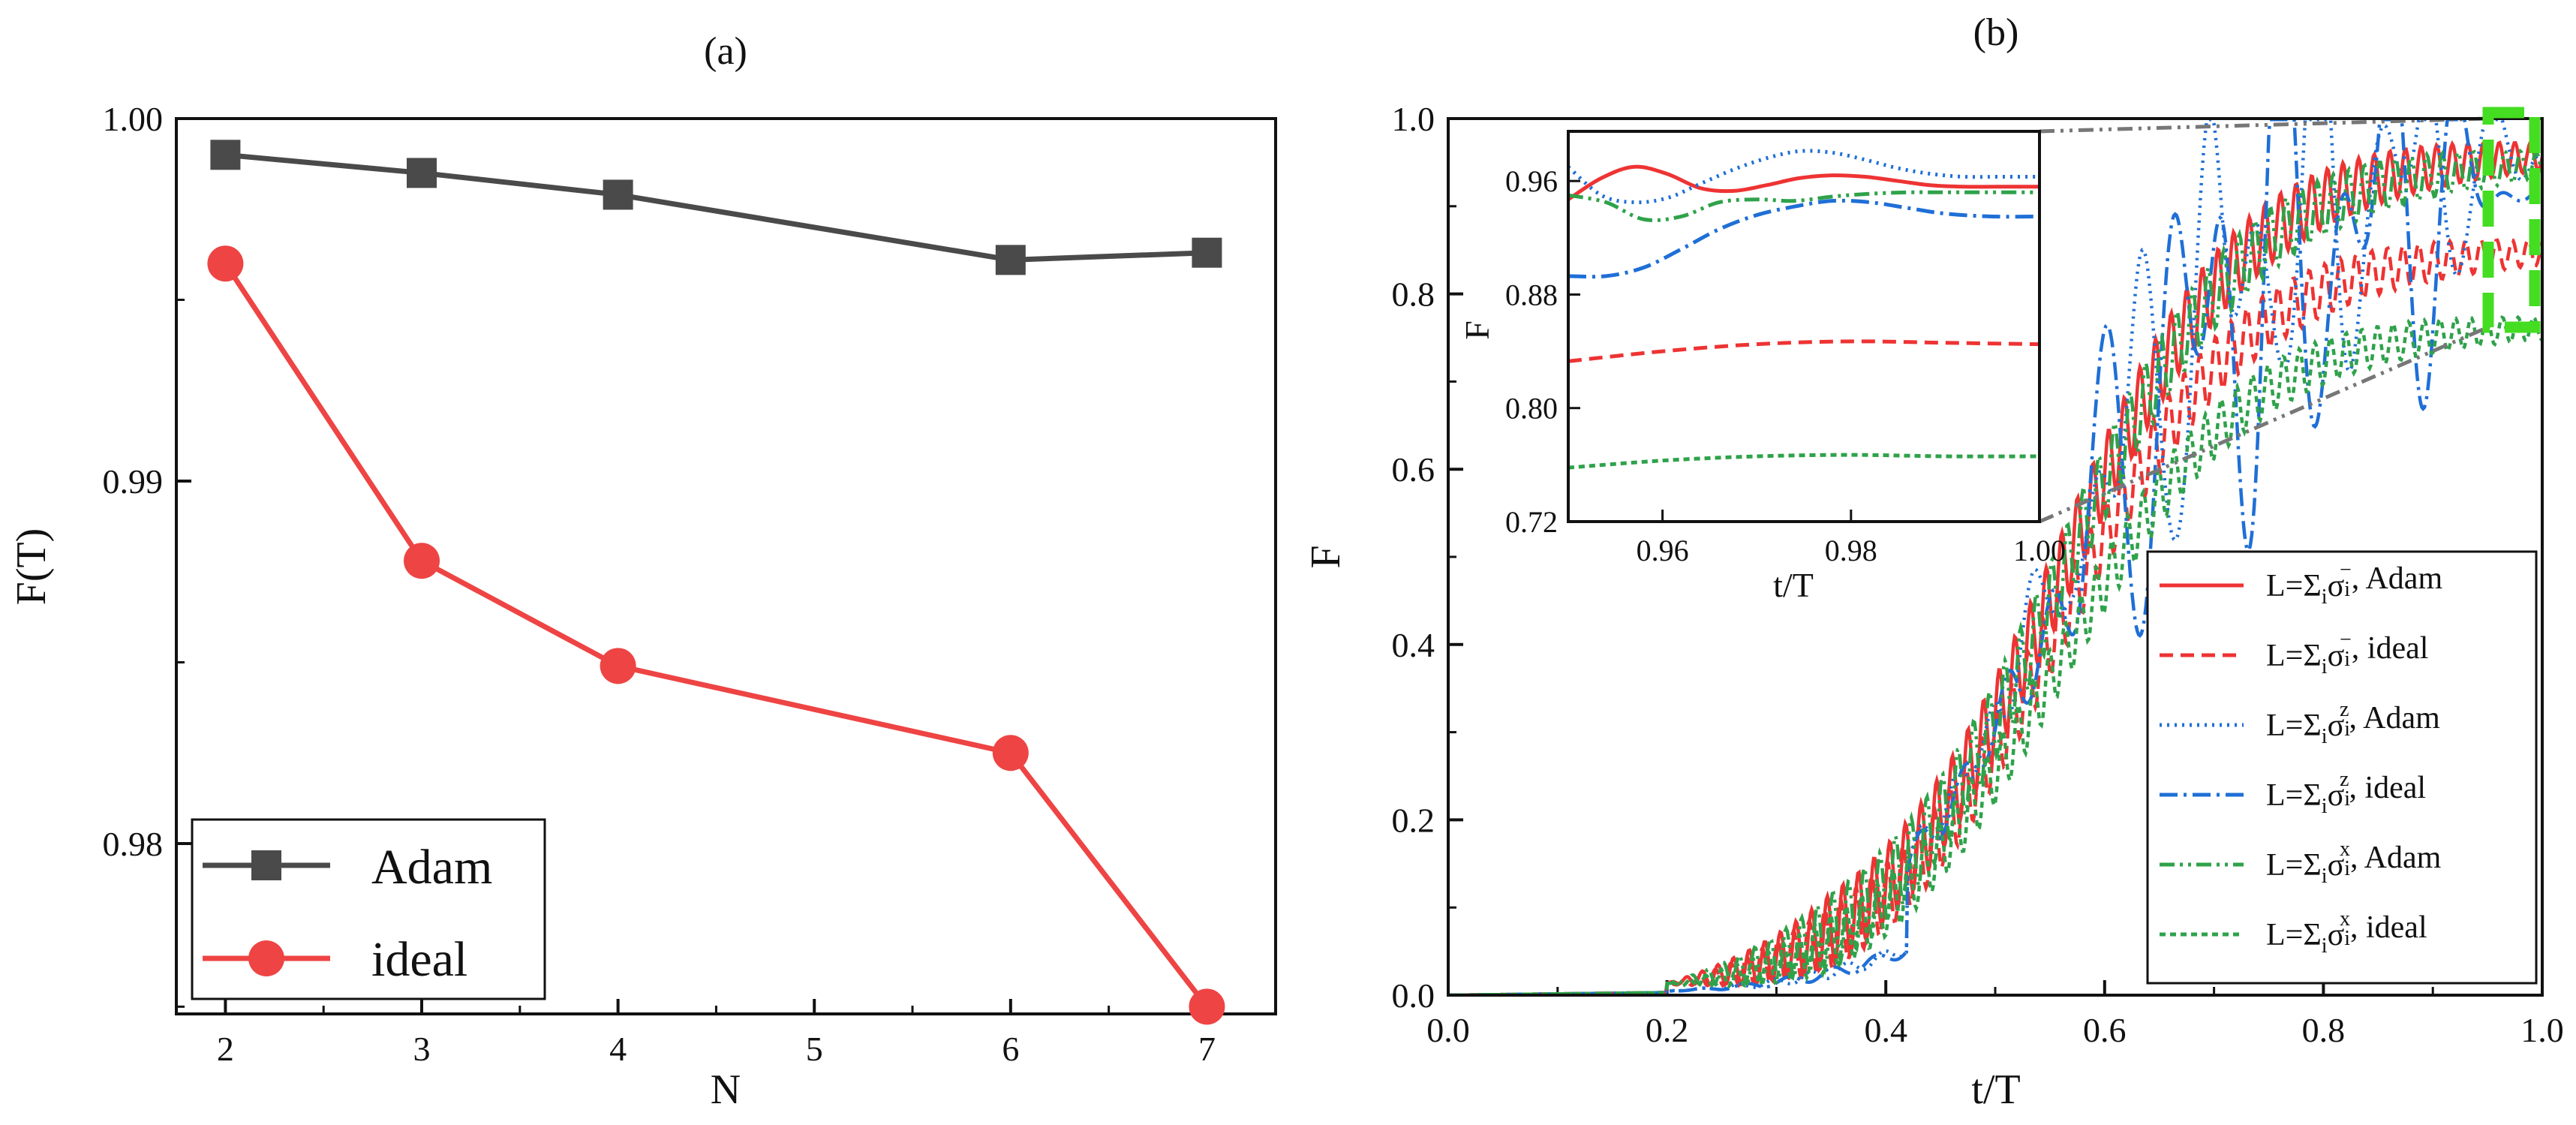 The height and width of the screenshot is (1125, 2576). I want to click on panel-b-y-tick-label: 1.0, so click(1413, 119).